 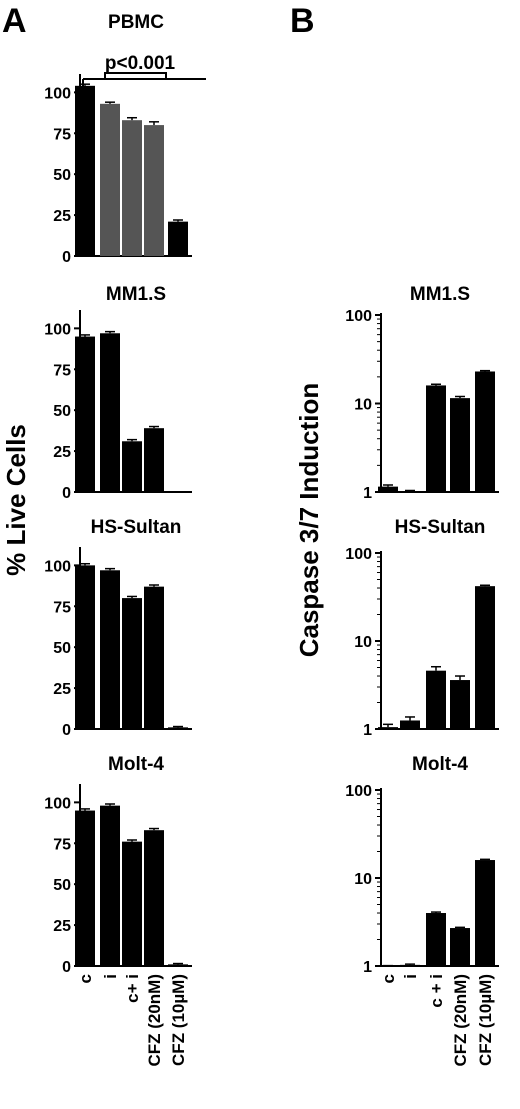 I want to click on chart-5: HS-Sultan 1 10 100, so click(x=422, y=628).